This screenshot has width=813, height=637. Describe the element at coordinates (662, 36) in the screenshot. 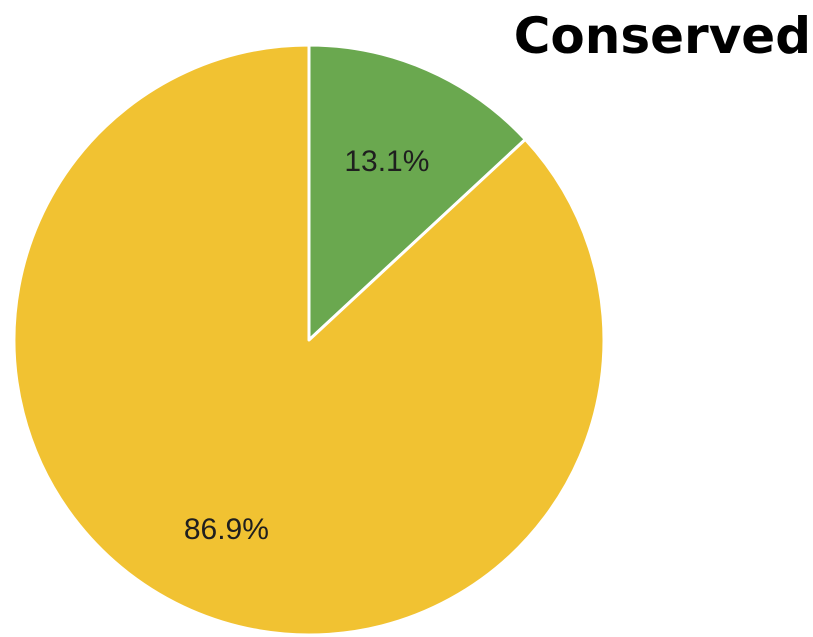

I see `chart-title: Conserved` at that location.